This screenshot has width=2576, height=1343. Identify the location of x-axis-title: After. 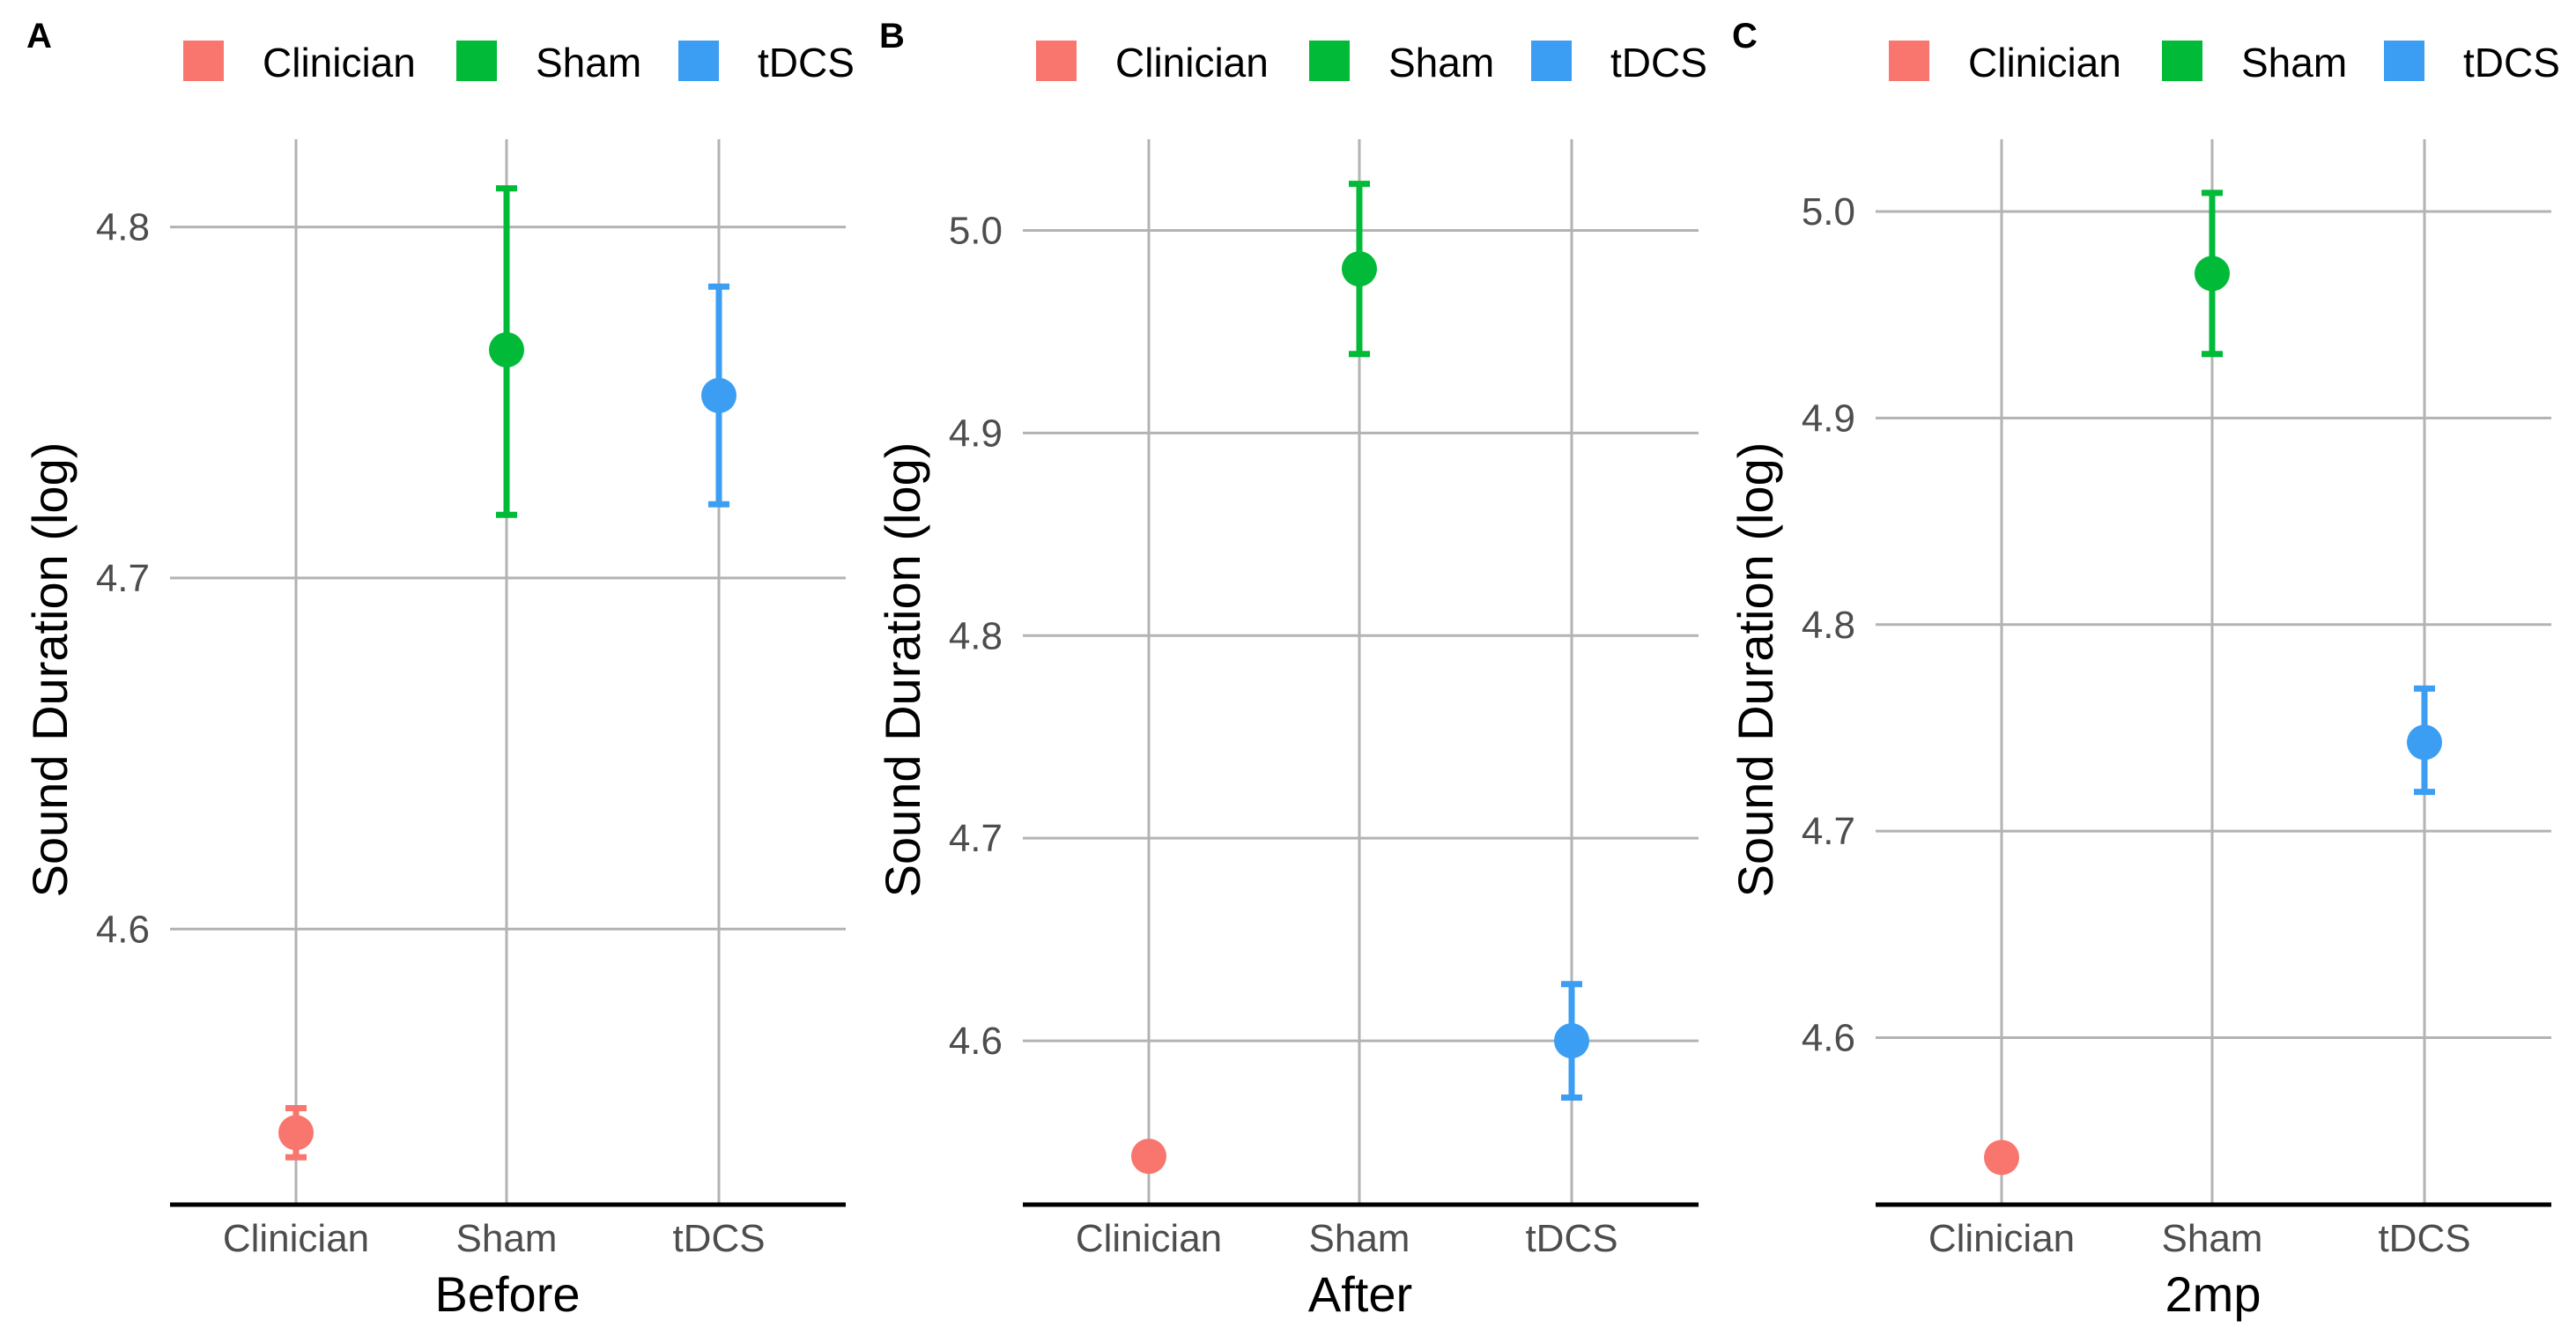
(1360, 1294).